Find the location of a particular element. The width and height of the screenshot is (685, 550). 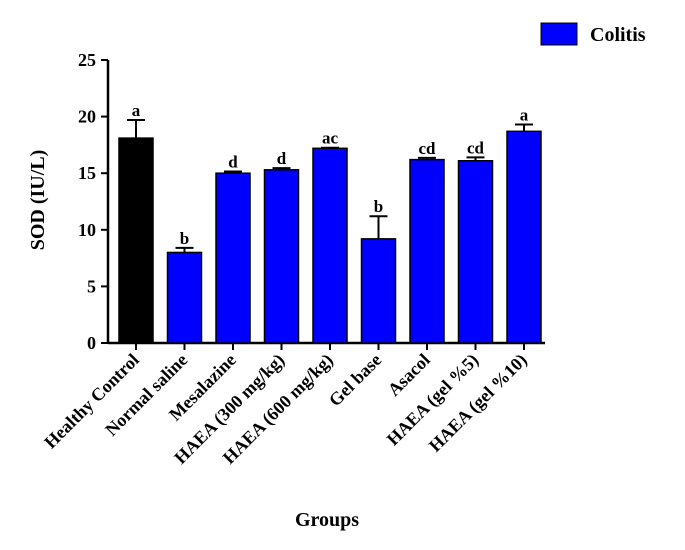

y-tick-label: 5 is located at coordinates (91, 286).